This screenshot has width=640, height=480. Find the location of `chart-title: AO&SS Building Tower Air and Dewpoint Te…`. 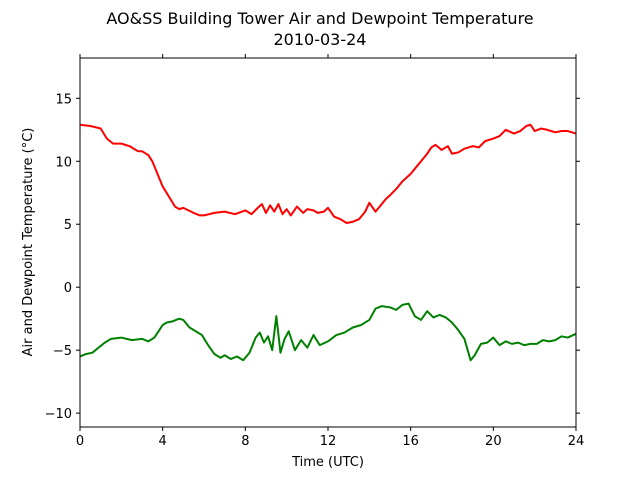

chart-title: AO&SS Building Tower Air and Dewpoint Te… is located at coordinates (319, 18).